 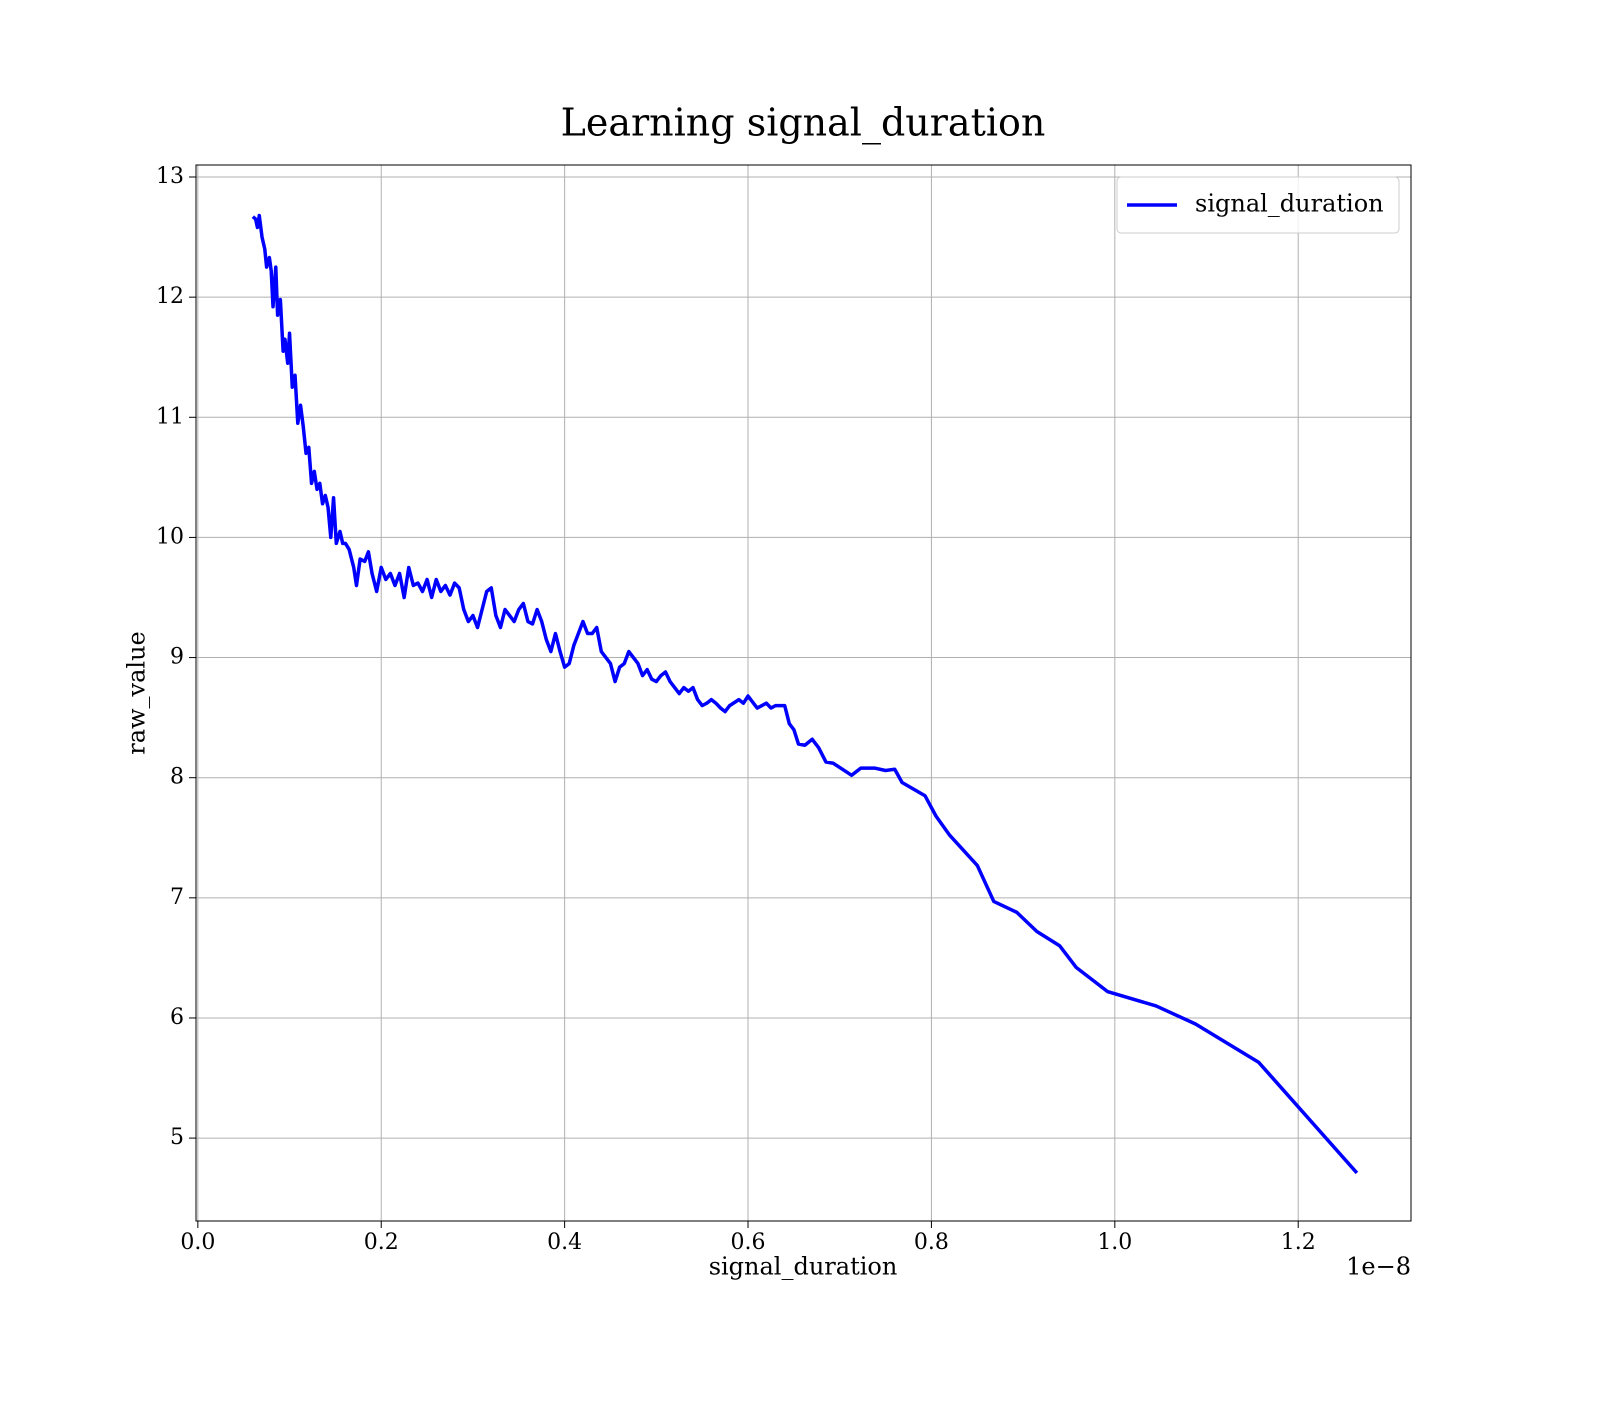 I want to click on x-tick-label: 1.2, so click(x=1298, y=1242).